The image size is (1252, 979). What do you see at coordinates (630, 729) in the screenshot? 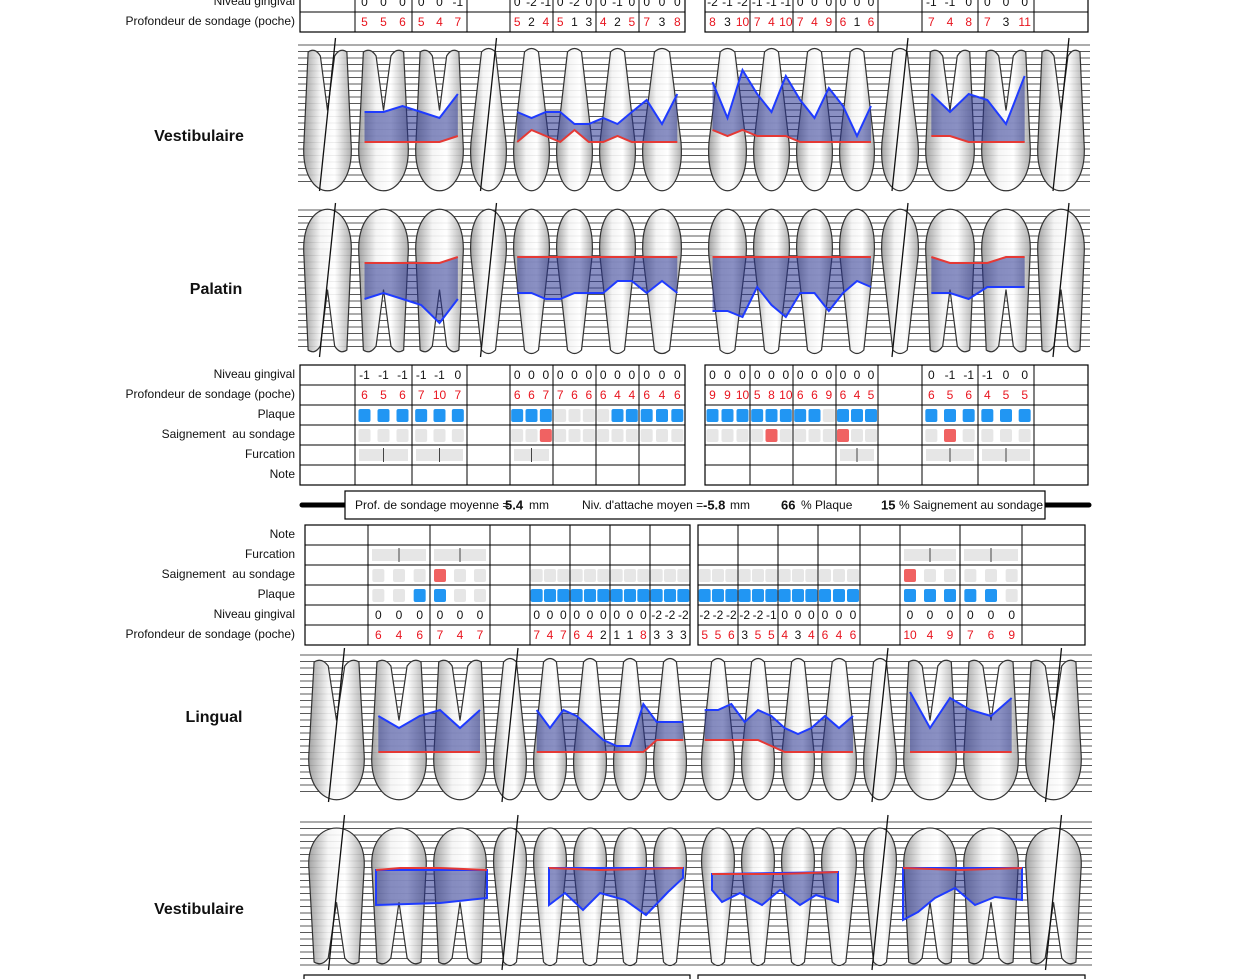
I see `tooth` at bounding box center [630, 729].